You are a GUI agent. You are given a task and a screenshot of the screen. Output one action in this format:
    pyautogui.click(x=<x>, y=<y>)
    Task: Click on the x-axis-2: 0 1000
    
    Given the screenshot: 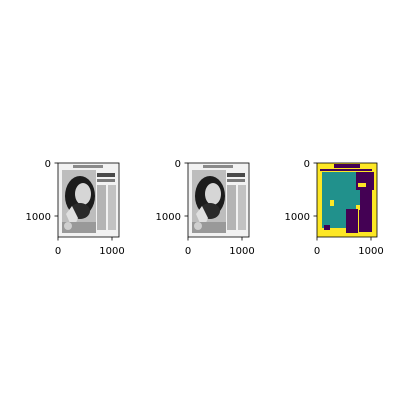 What is the action you would take?
    pyautogui.click(x=220, y=247)
    